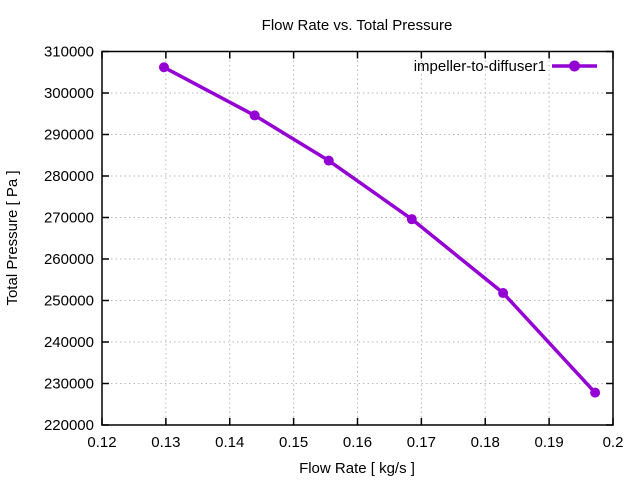 The width and height of the screenshot is (640, 480). I want to click on x-tick-label: 0.13, so click(165, 442).